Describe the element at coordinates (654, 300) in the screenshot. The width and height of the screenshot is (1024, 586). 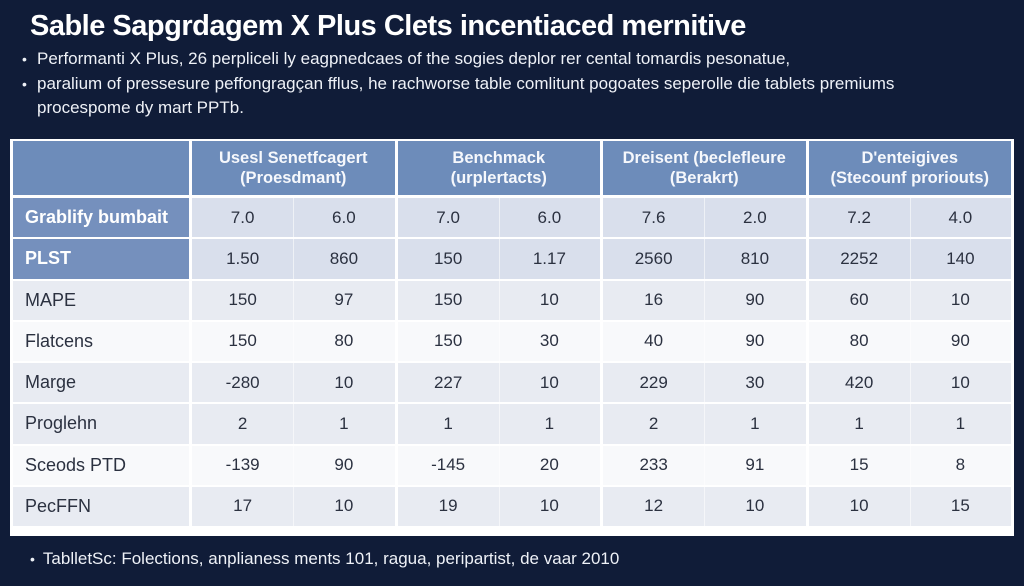
I see `cell-value: 16` at that location.